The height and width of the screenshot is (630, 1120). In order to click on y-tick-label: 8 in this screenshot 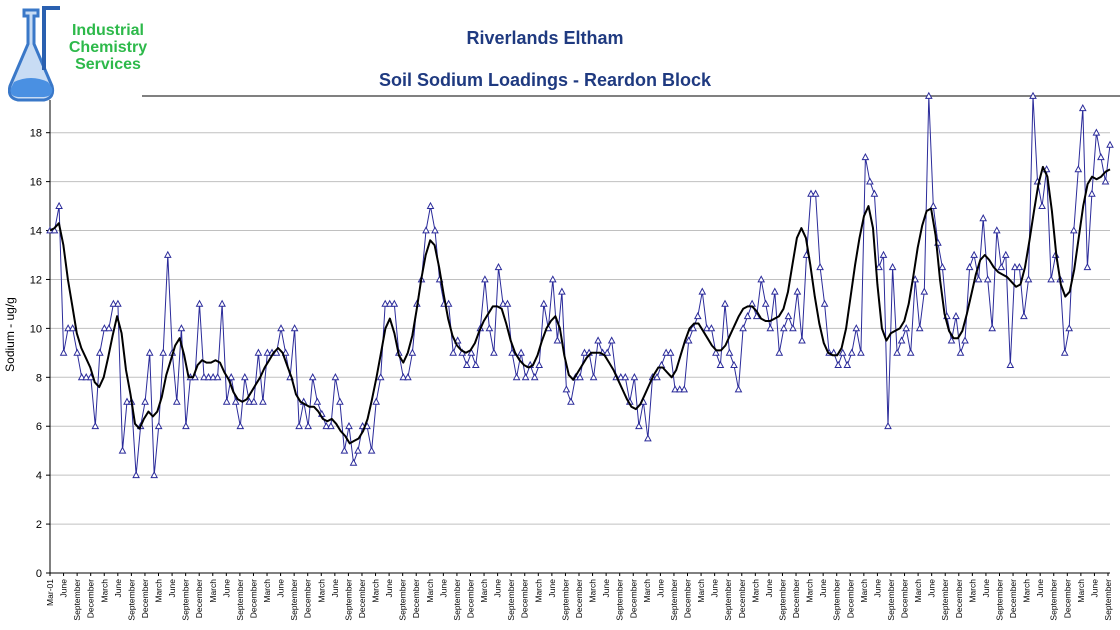, I will do `click(39, 378)`.